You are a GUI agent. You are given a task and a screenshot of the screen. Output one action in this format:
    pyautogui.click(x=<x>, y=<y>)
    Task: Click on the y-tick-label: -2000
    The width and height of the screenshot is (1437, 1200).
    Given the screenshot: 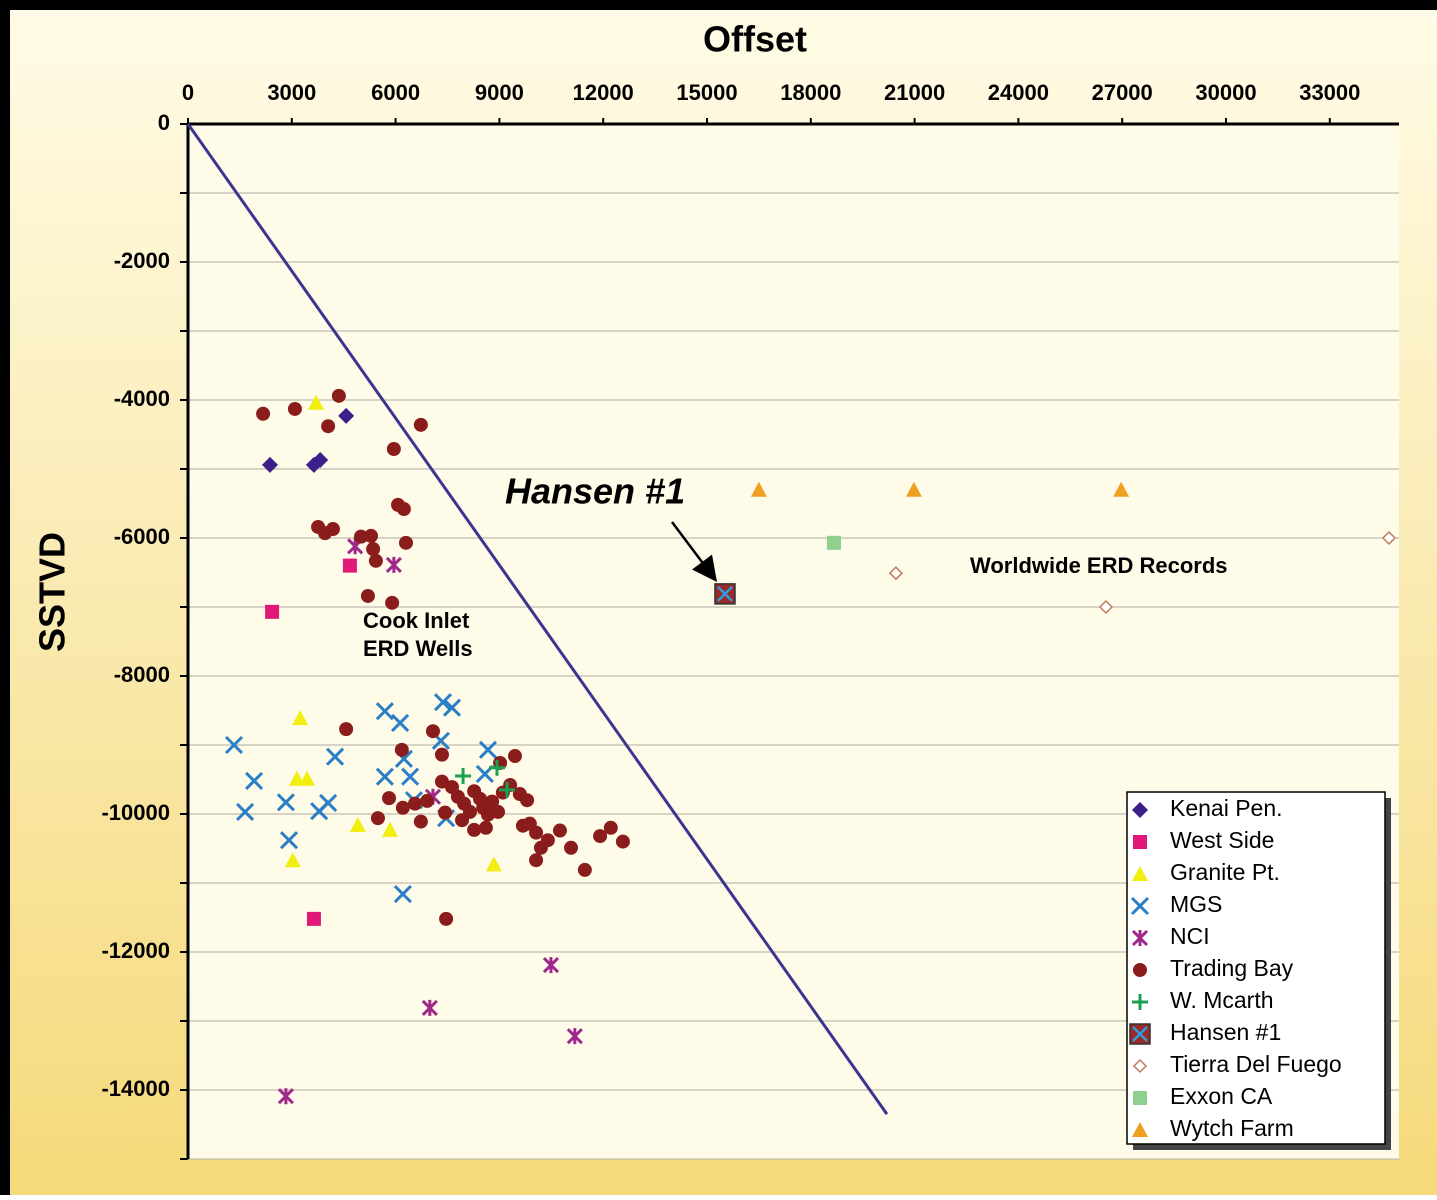 What is the action you would take?
    pyautogui.click(x=142, y=260)
    